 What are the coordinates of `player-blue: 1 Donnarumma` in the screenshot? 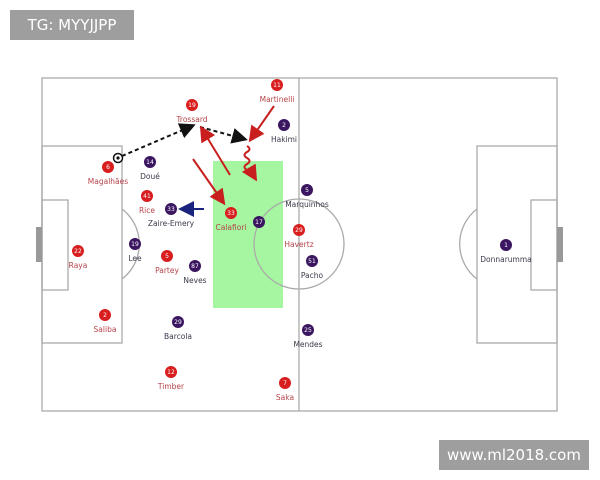 It's located at (506, 251).